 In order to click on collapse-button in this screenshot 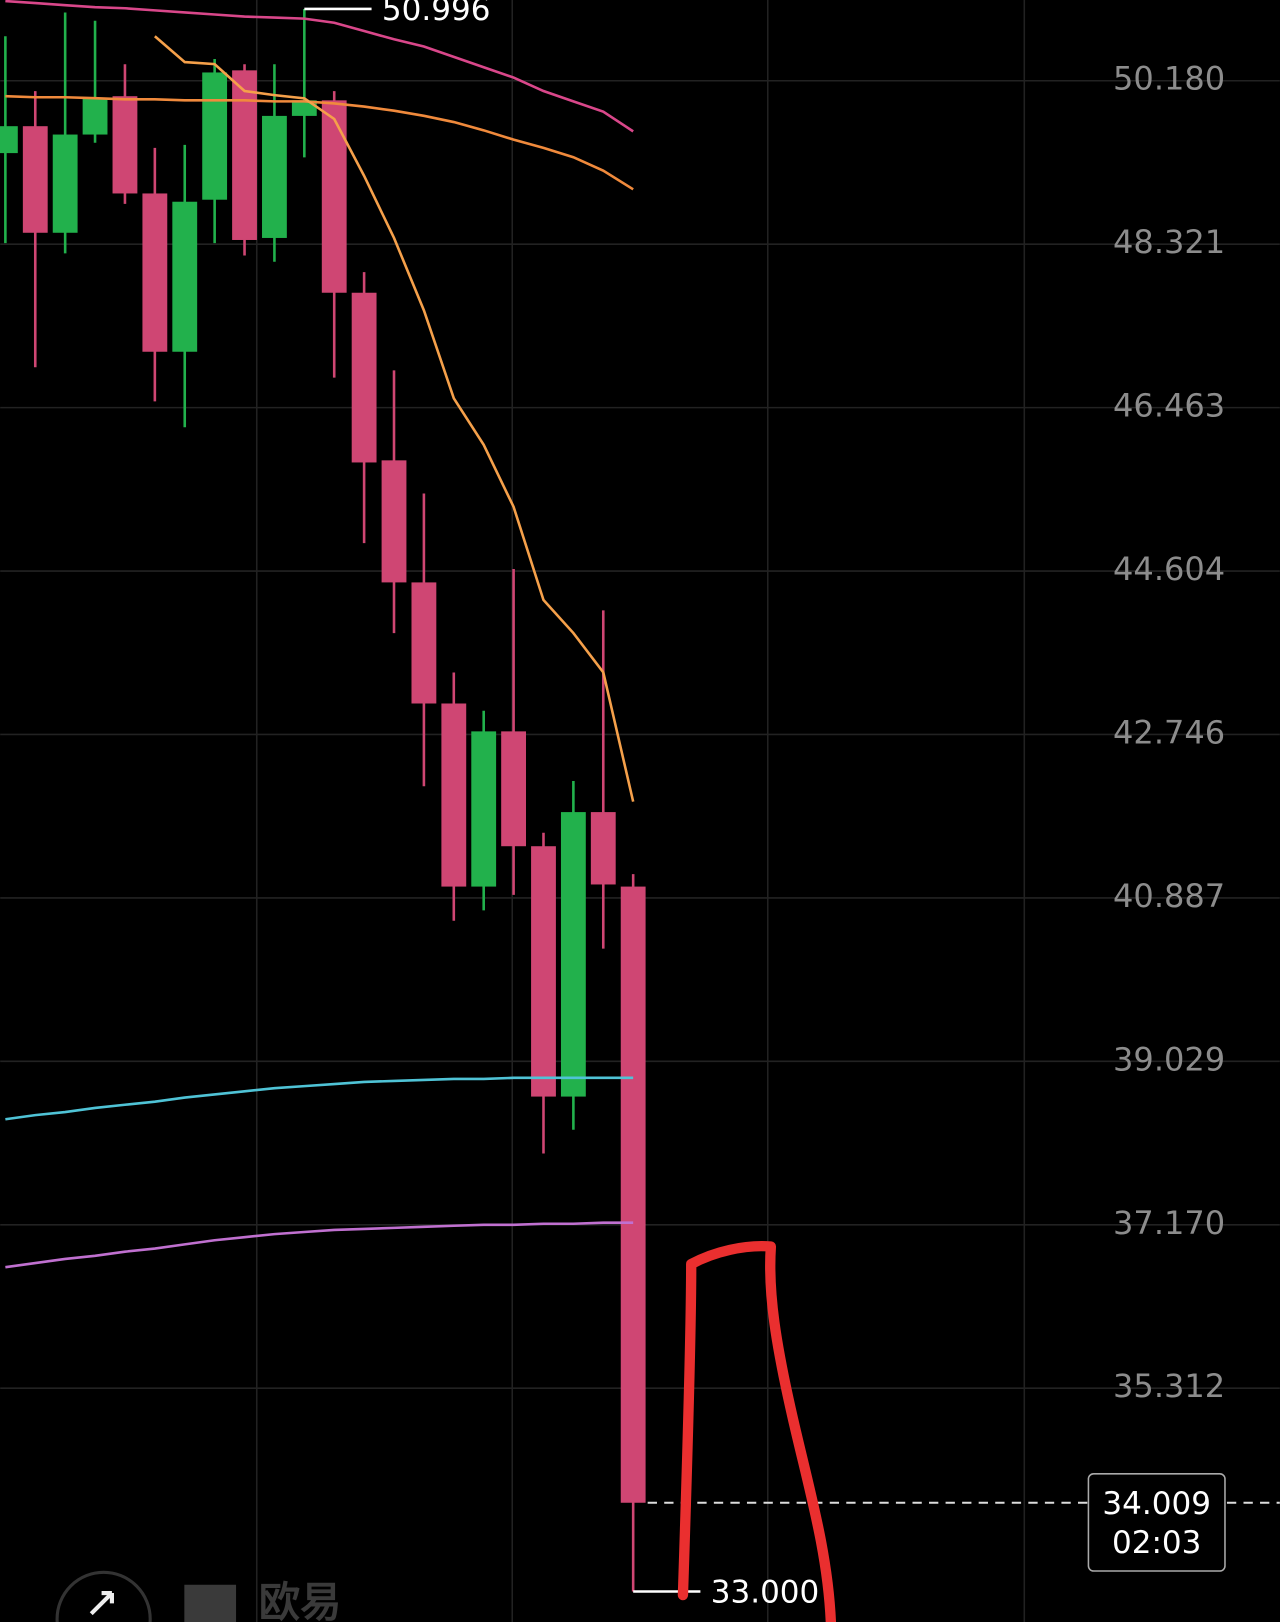, I will do `click(103, 1596)`.